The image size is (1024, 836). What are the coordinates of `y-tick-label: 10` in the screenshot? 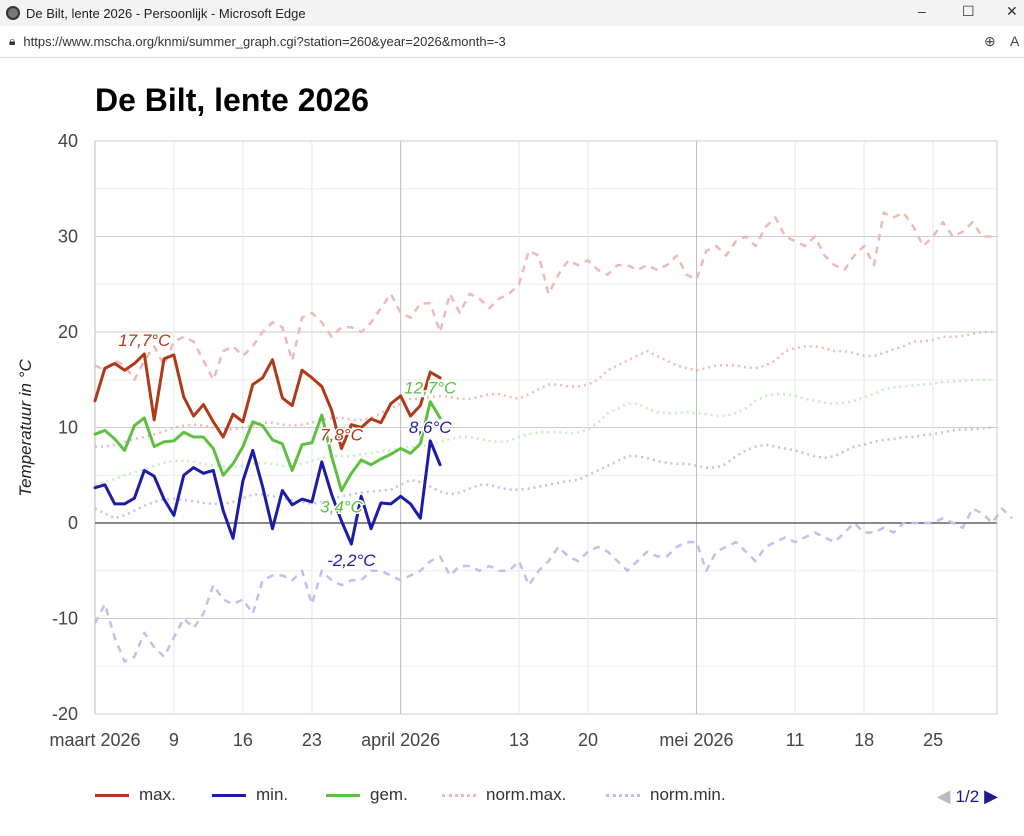 It's located at (68, 428).